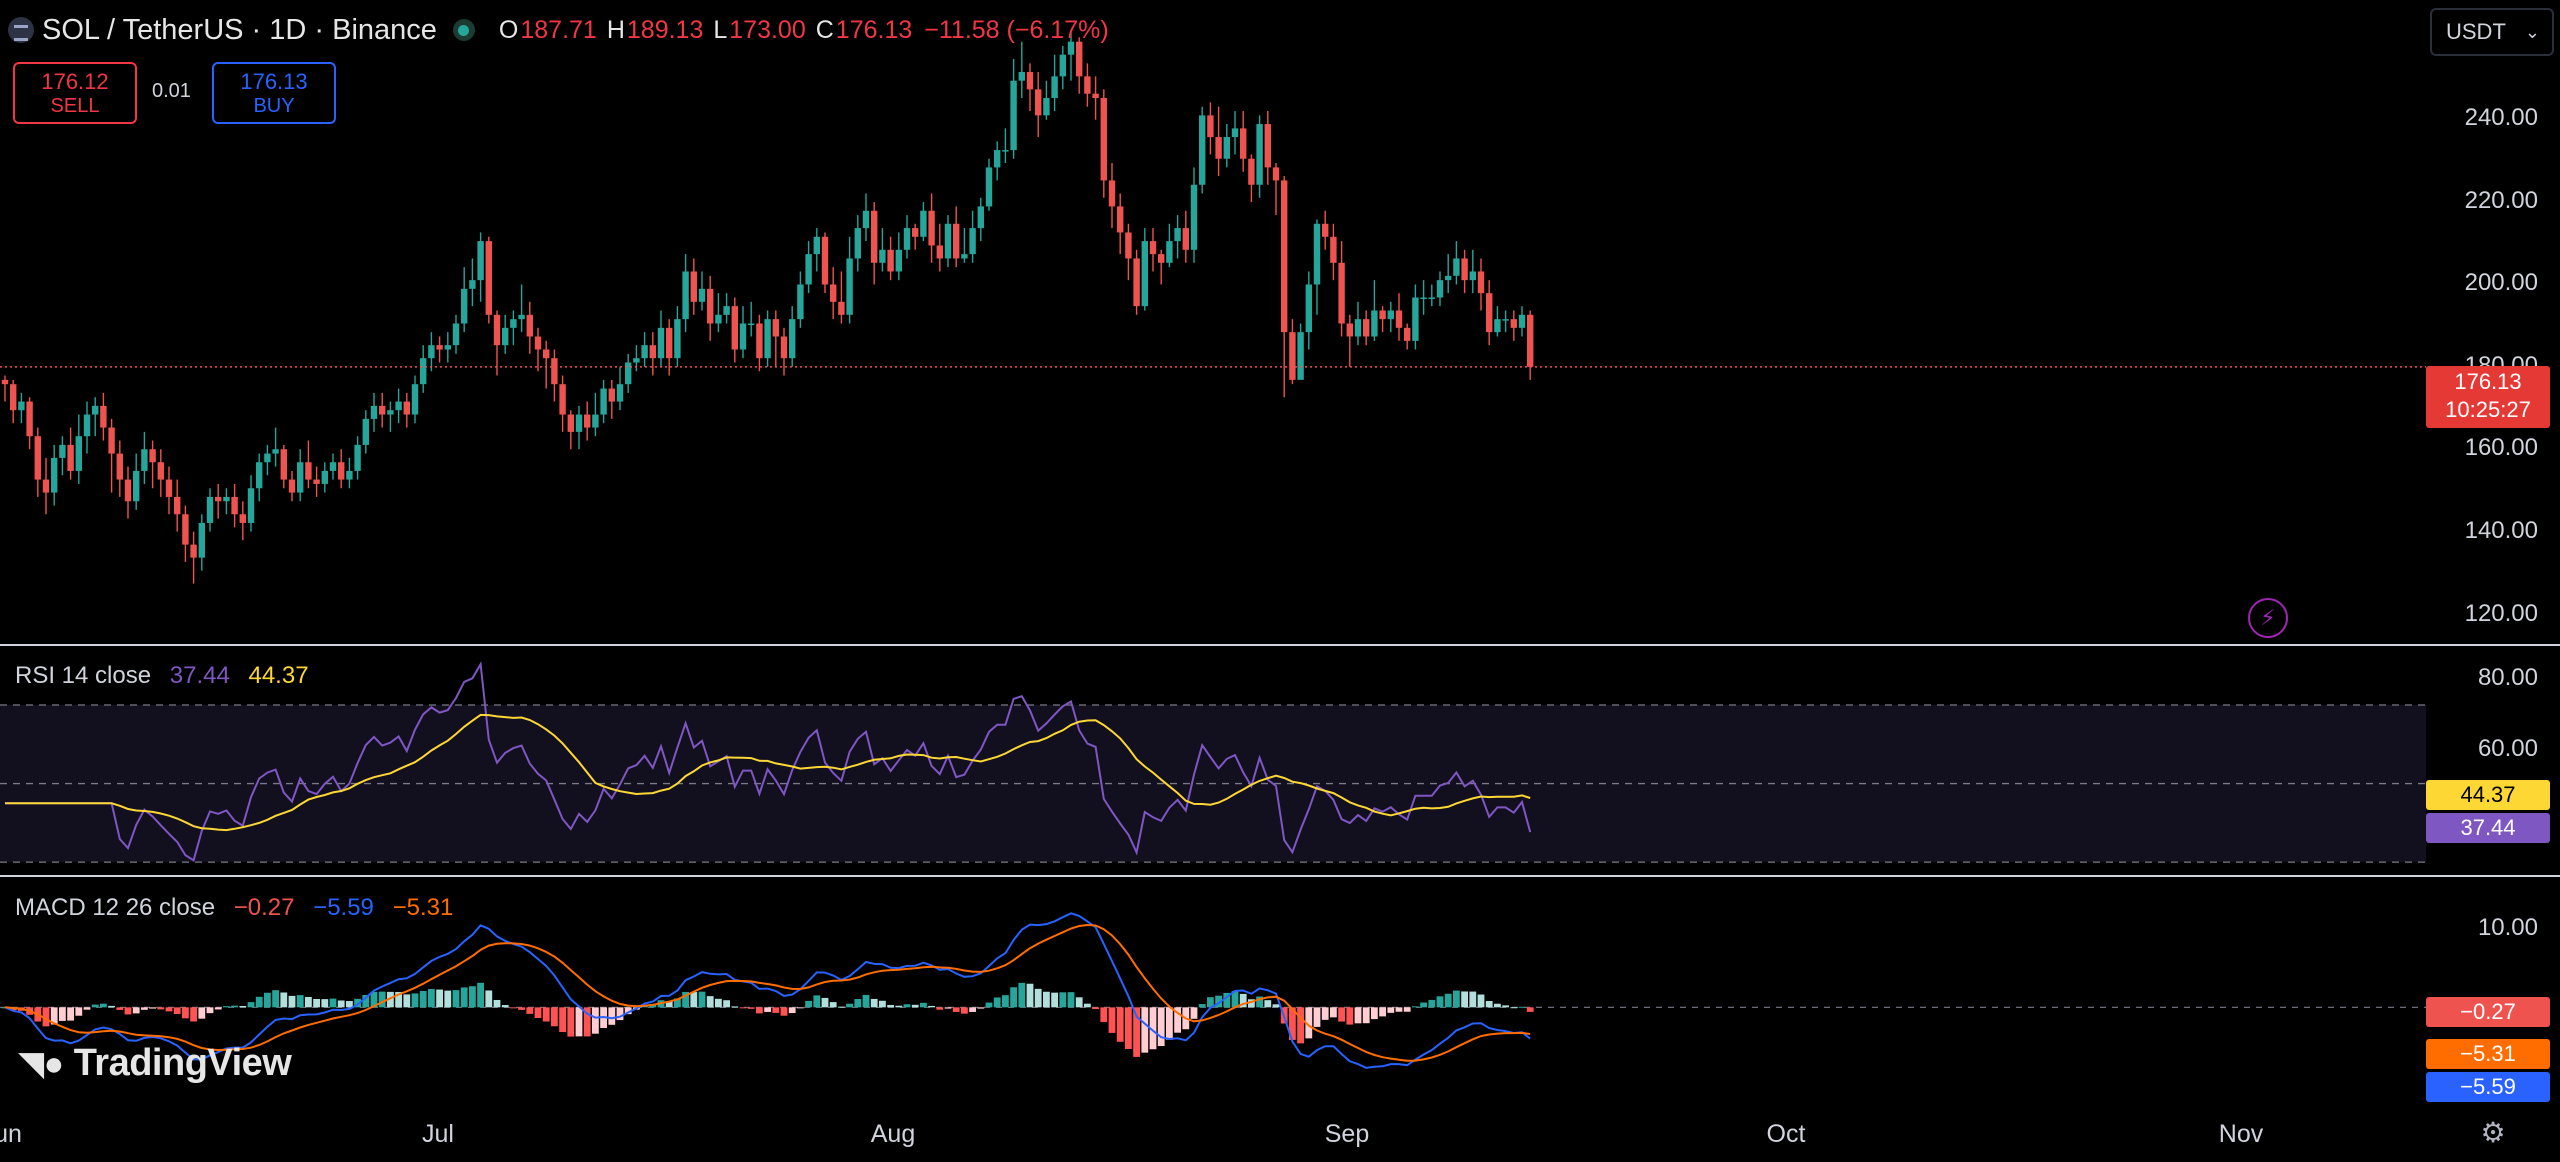  What do you see at coordinates (239, 29) in the screenshot?
I see `symbol-title: SOL / TetherUS · 1D · Binance` at bounding box center [239, 29].